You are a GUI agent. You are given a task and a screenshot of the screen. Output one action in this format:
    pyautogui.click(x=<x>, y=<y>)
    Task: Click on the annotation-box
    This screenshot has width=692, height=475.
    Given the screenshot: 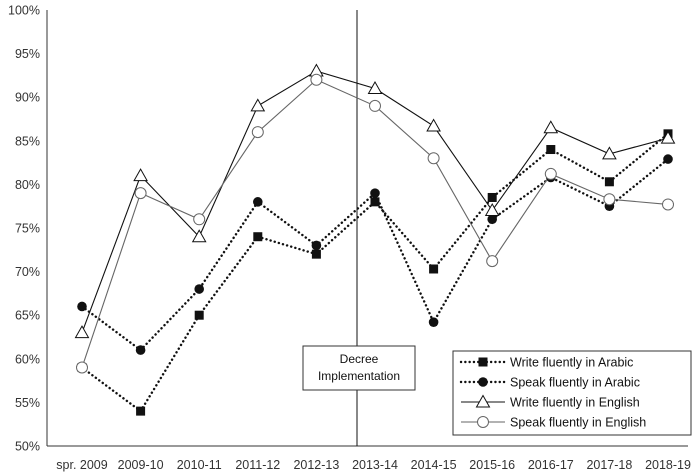 What is the action you would take?
    pyautogui.click(x=359, y=368)
    